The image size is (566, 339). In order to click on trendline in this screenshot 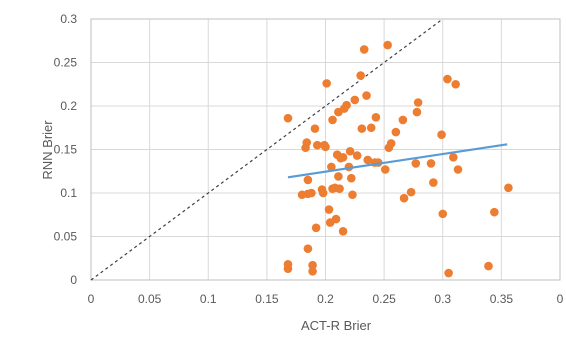, I will do `click(397, 161)`.